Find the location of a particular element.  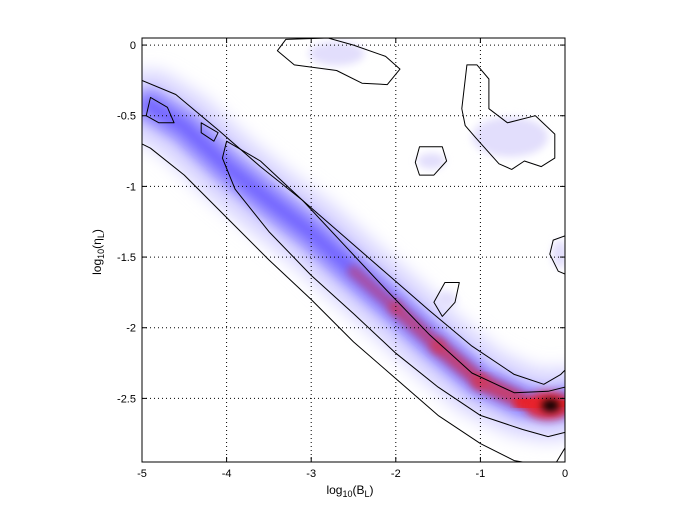

y-tick-label: -2.5 is located at coordinates (126, 399).